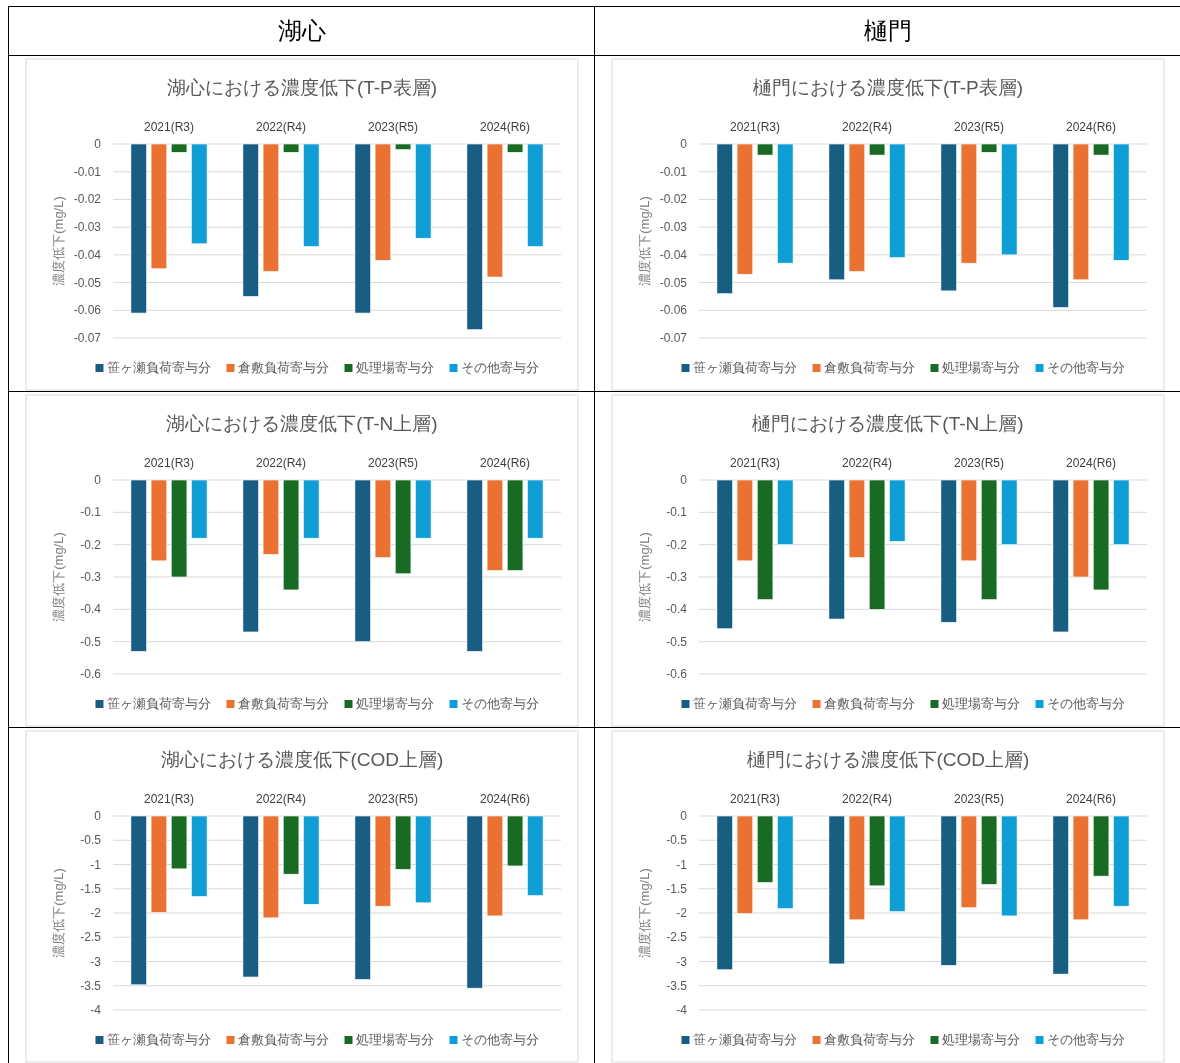 This screenshot has height=1063, width=1180. I want to click on text: 樋門, so click(887, 31).